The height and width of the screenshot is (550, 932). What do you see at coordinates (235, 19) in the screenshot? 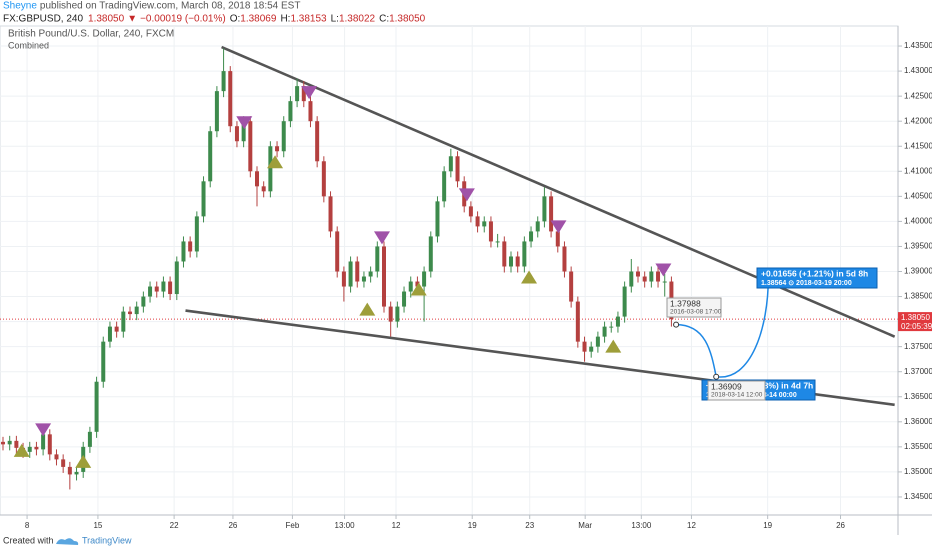
I see `header-item: O:` at bounding box center [235, 19].